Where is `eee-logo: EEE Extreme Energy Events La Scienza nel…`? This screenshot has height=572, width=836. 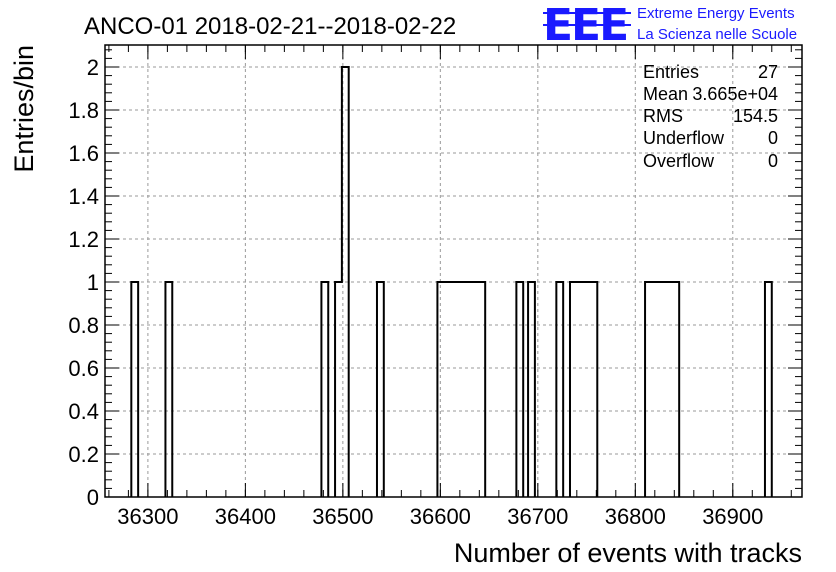
eee-logo: EEE Extreme Energy Events La Scienza nel… is located at coordinates (670, 25).